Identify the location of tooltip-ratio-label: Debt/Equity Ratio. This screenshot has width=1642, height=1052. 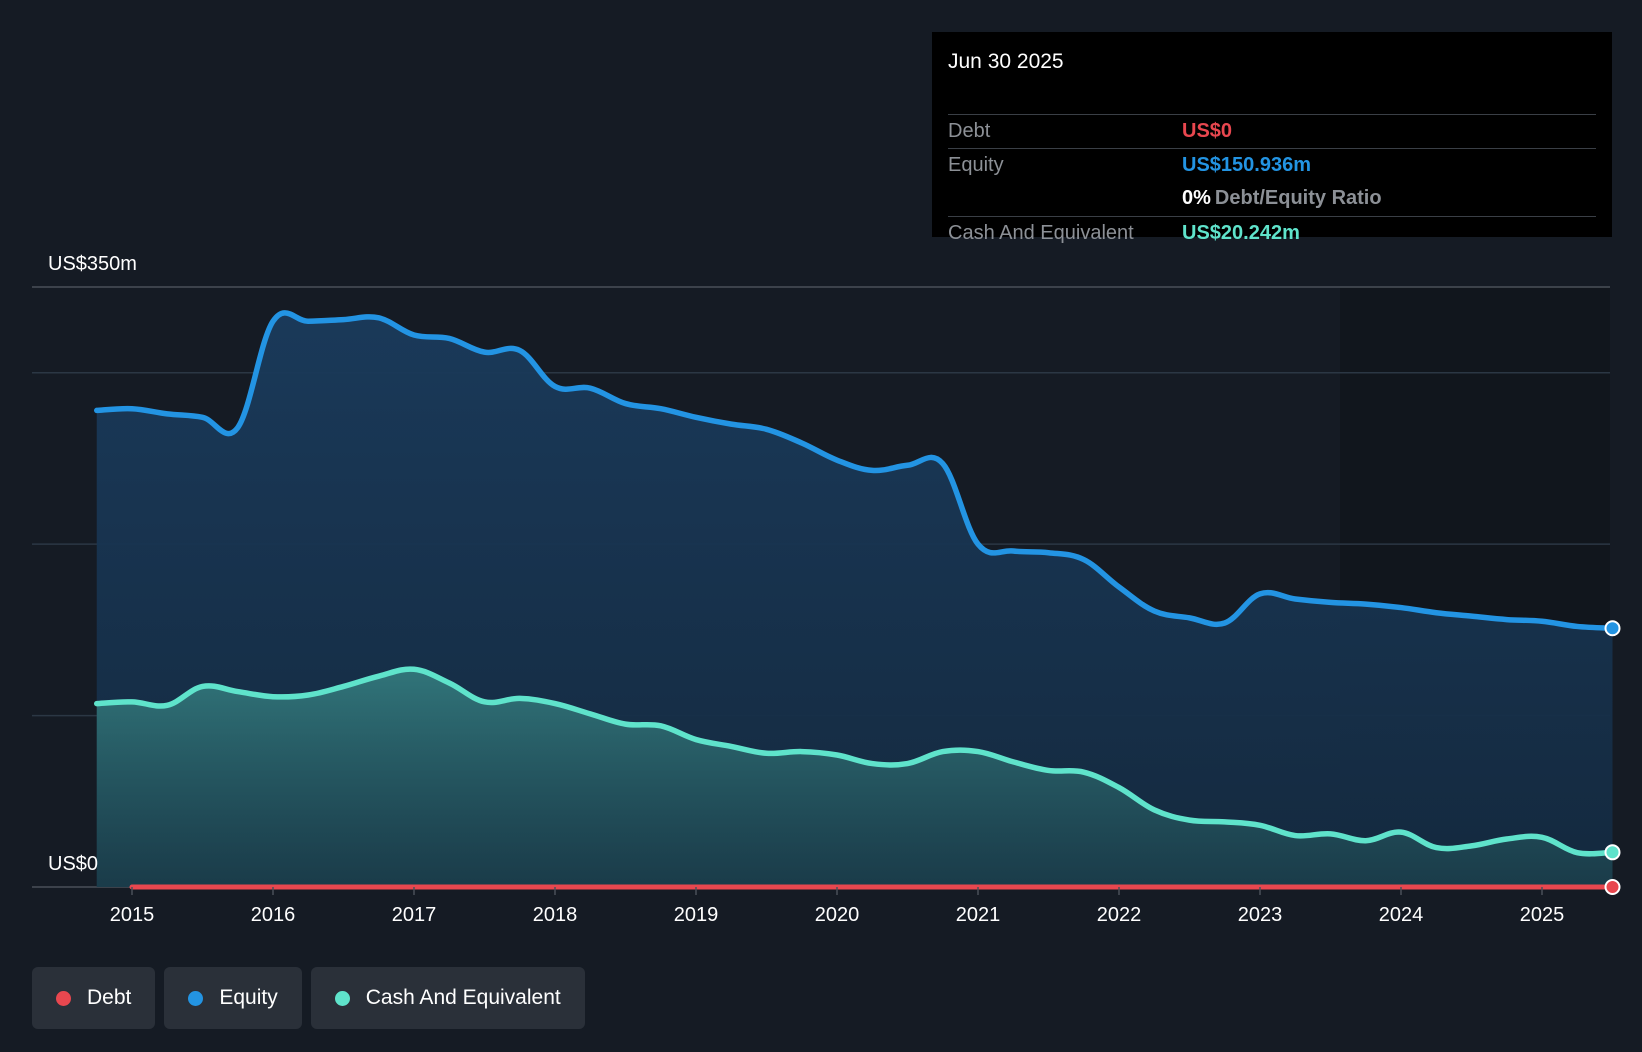
(1298, 198).